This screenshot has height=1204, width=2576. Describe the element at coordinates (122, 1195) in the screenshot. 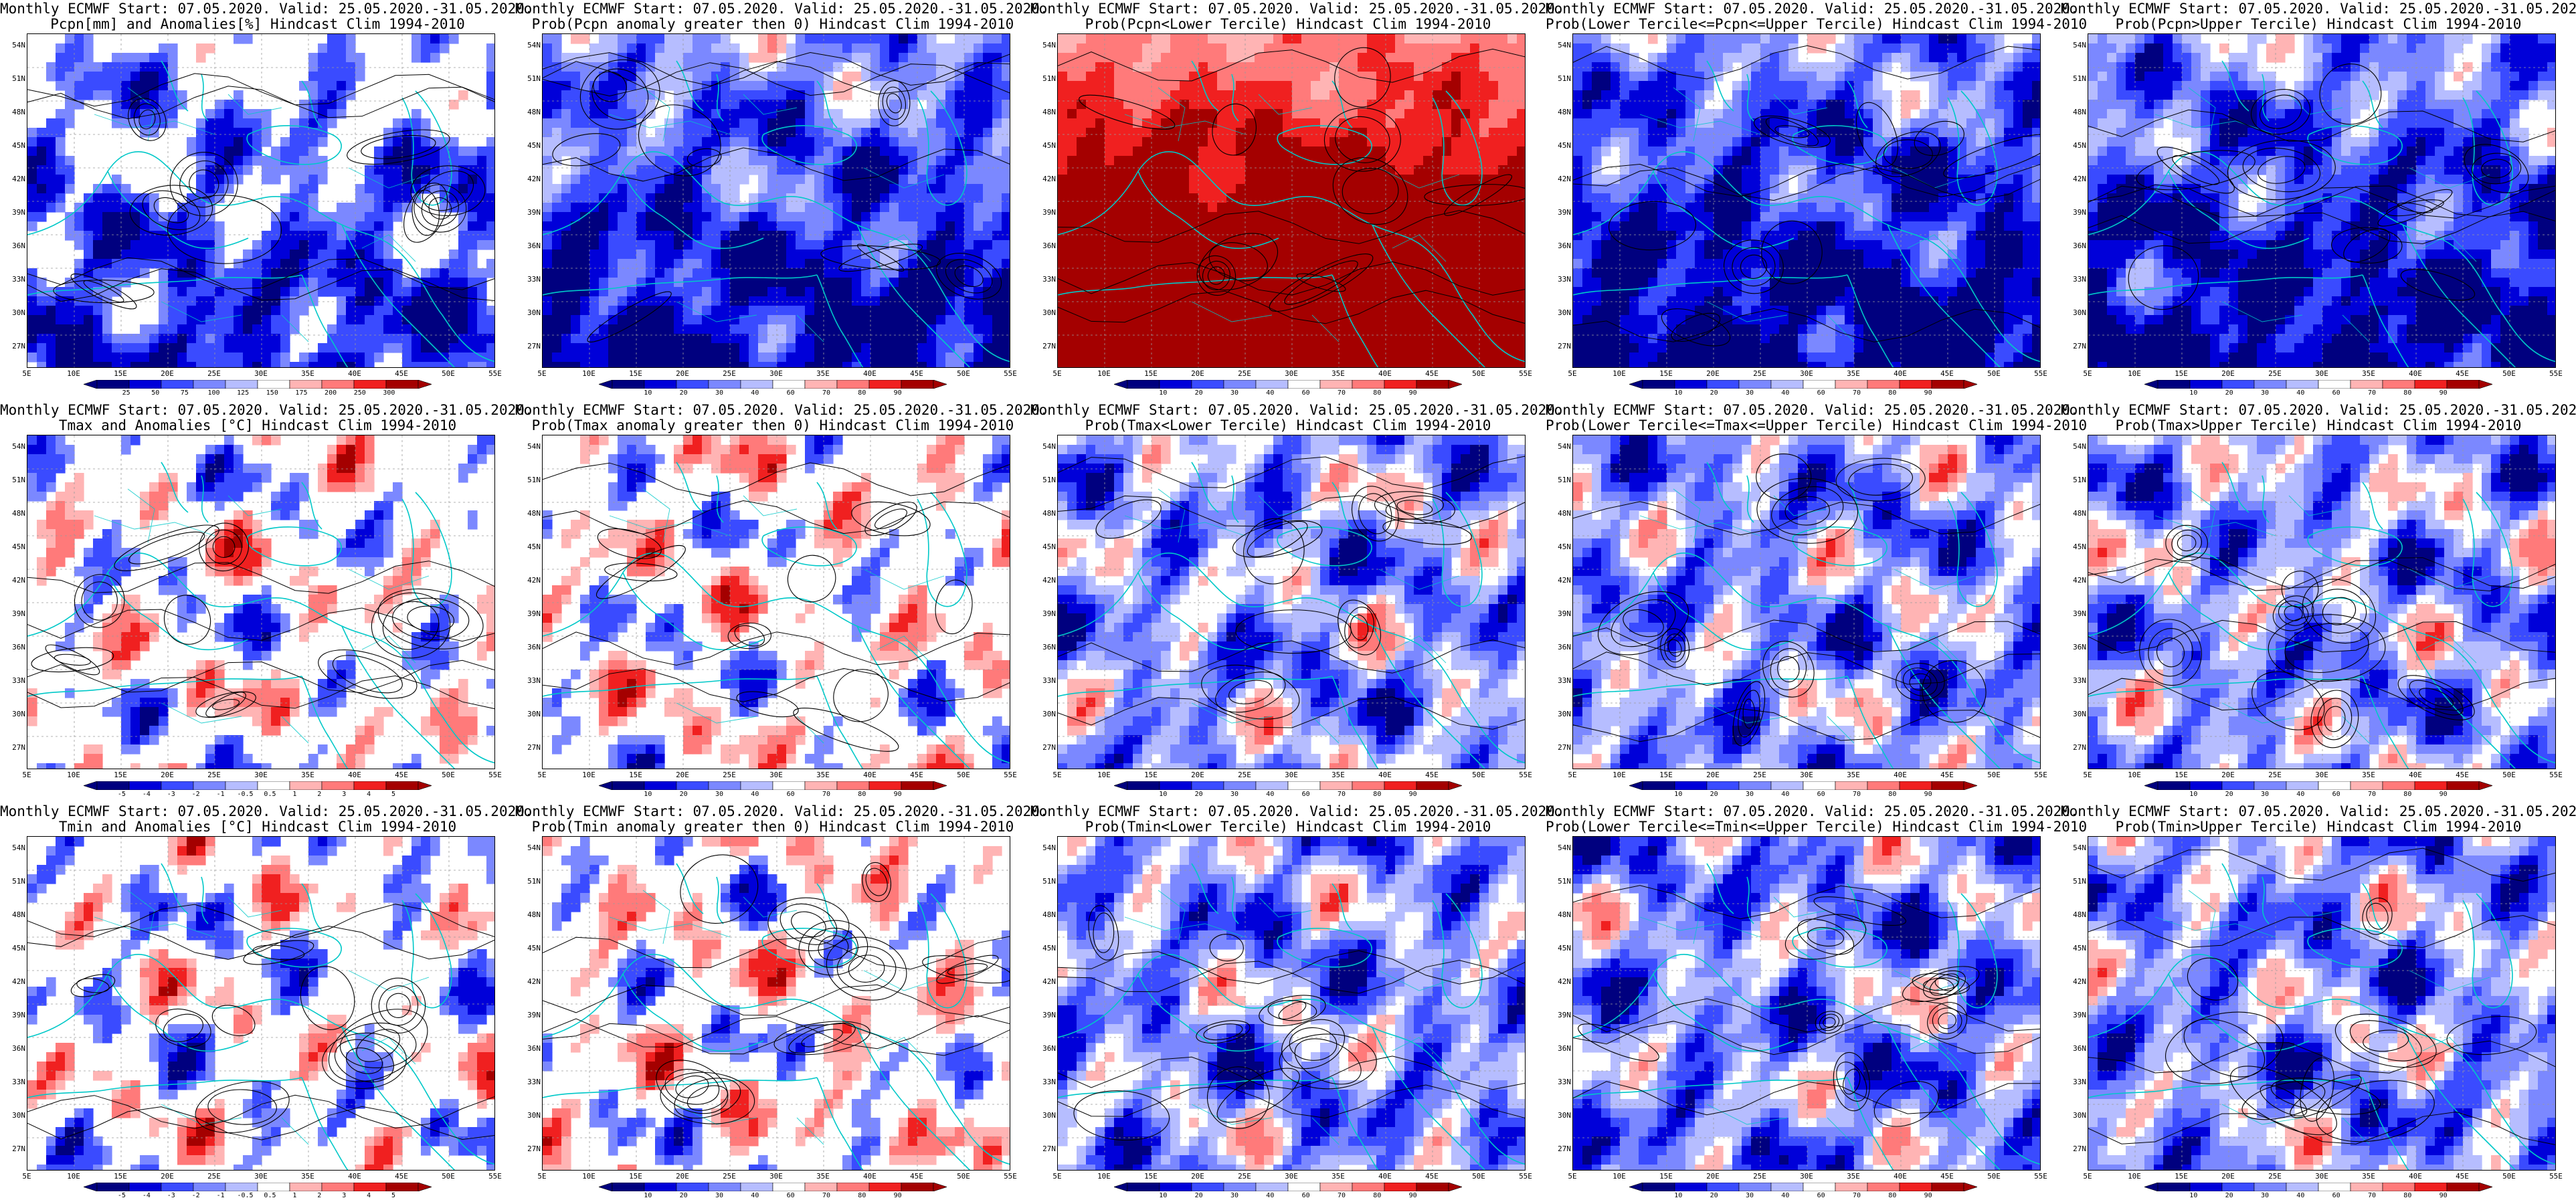

I see `colorbar-tick-label: -5` at that location.